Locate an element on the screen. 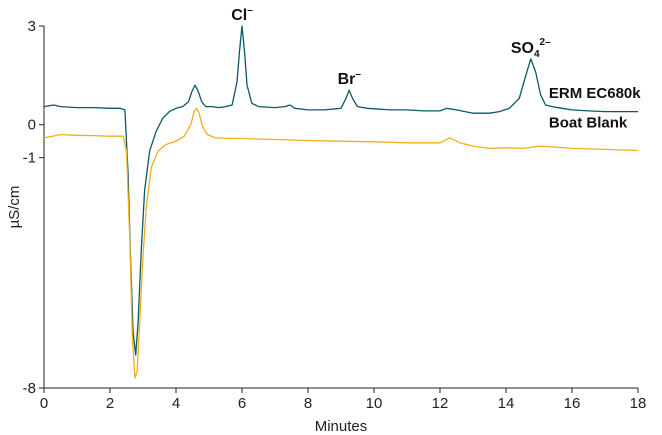 This screenshot has height=435, width=662. x-tick-label: 12 is located at coordinates (440, 403).